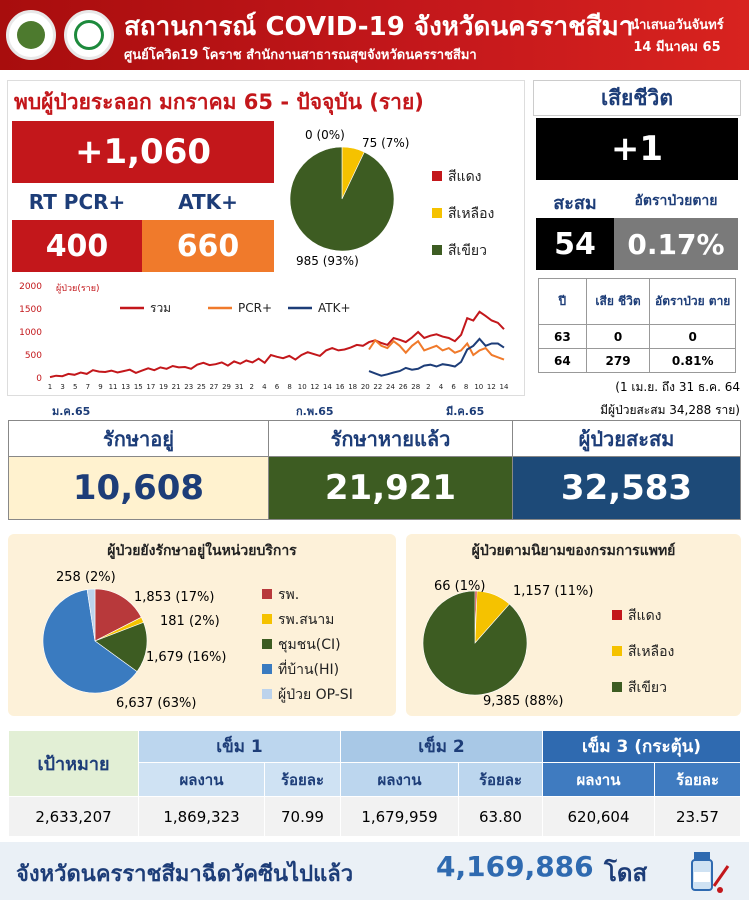  What do you see at coordinates (399, 779) in the screenshot?
I see `col-header-dose2-result: ผลงาน` at bounding box center [399, 779].